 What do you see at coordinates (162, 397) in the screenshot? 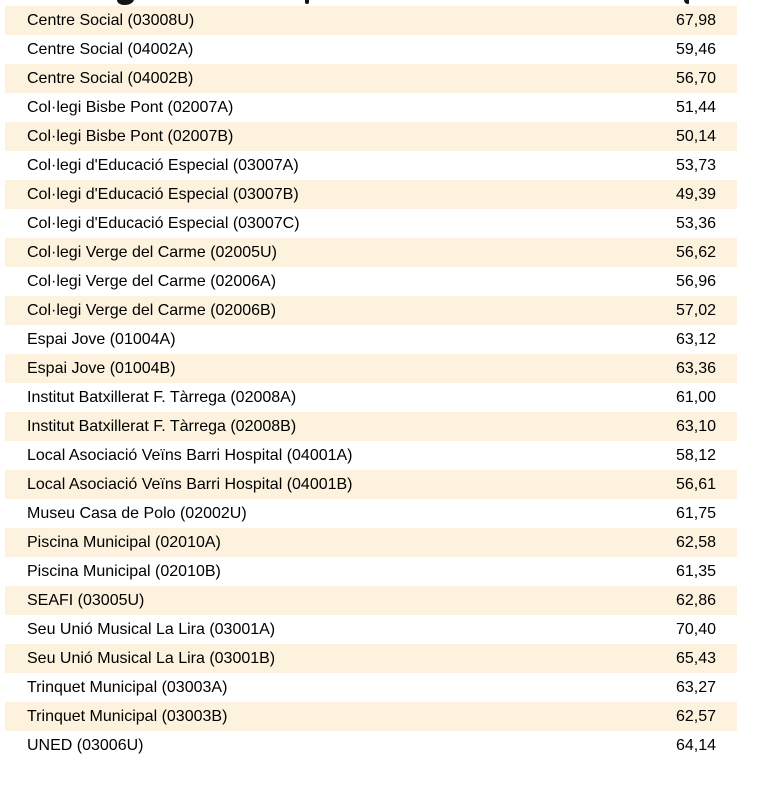
I see `station-name: Institut Batxillerat F. Tàrrega (02008A)` at bounding box center [162, 397].